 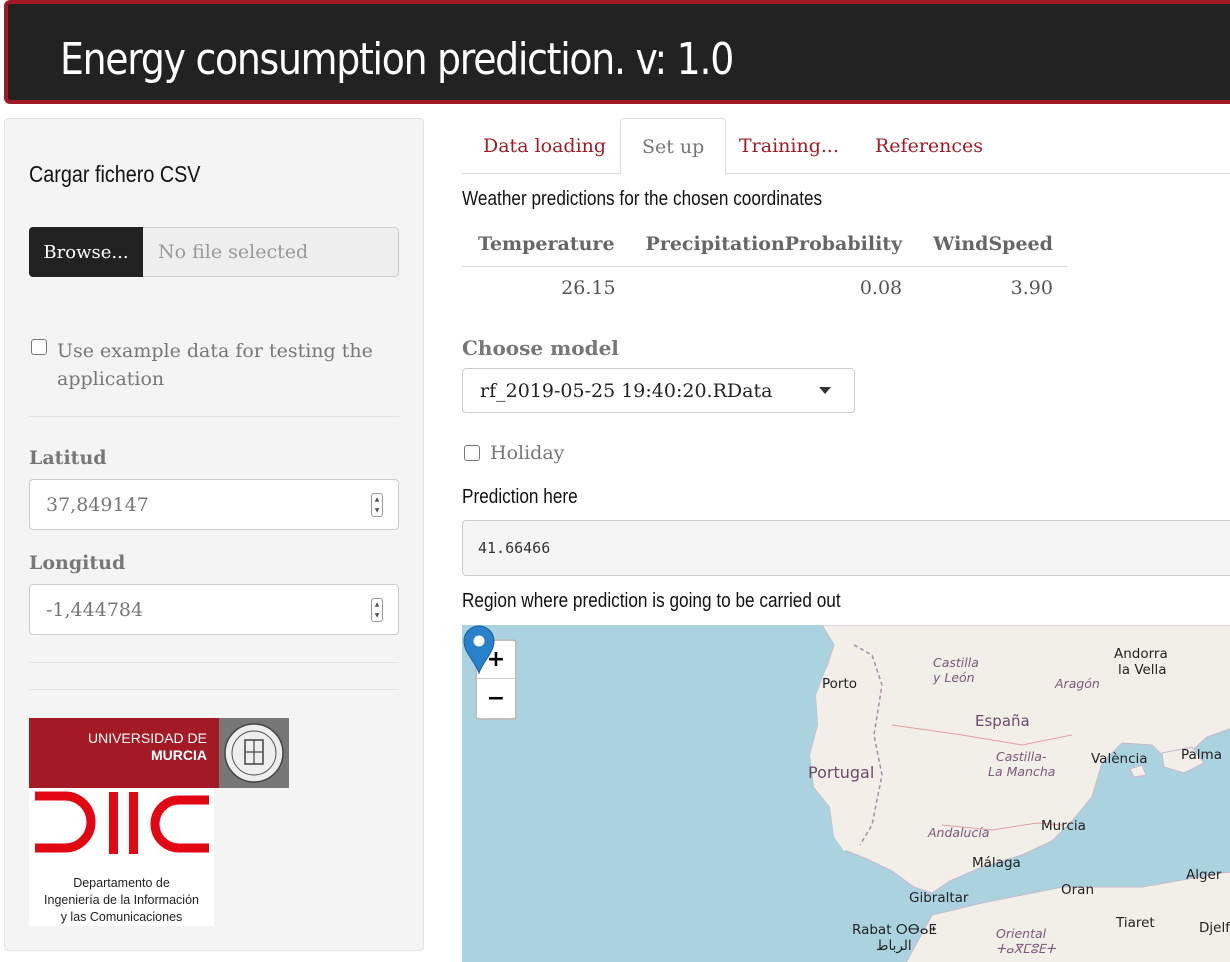 What do you see at coordinates (1002, 721) in the screenshot?
I see `map-label-espana: España` at bounding box center [1002, 721].